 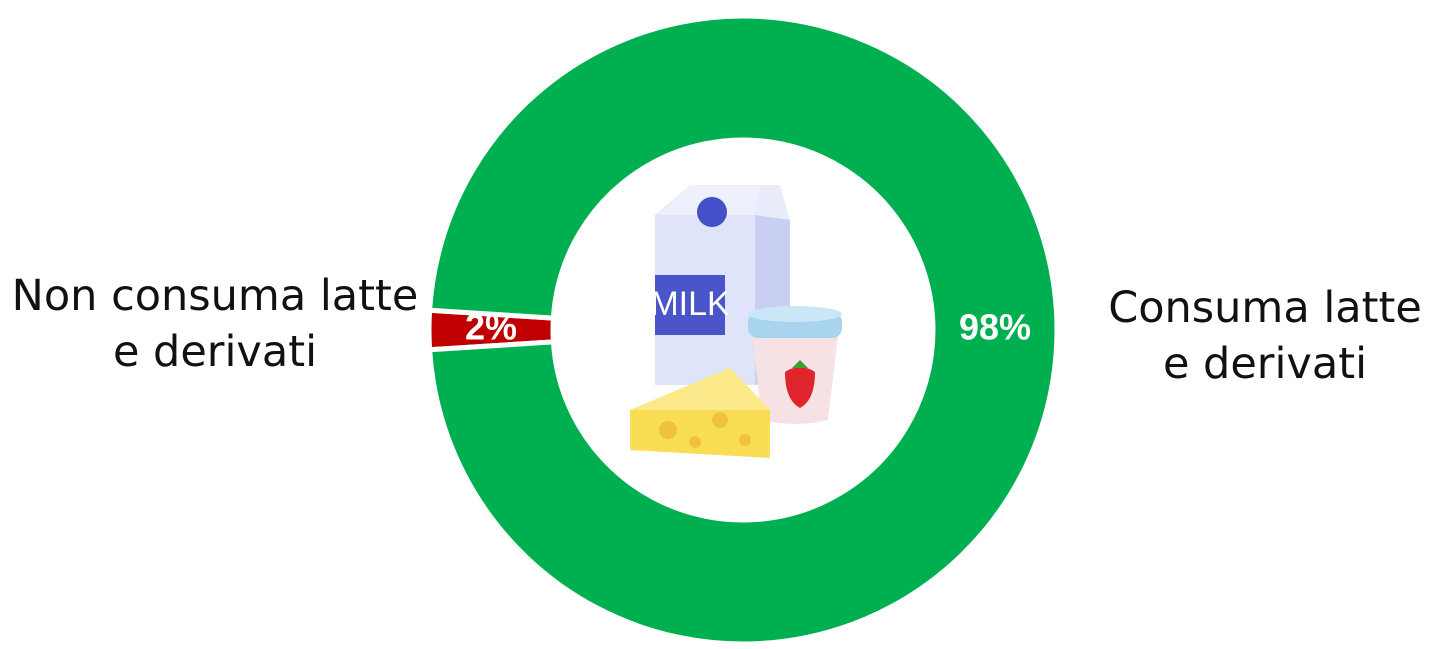 What do you see at coordinates (215, 324) in the screenshot?
I see `category-label: Non consuma latte e derivati` at bounding box center [215, 324].